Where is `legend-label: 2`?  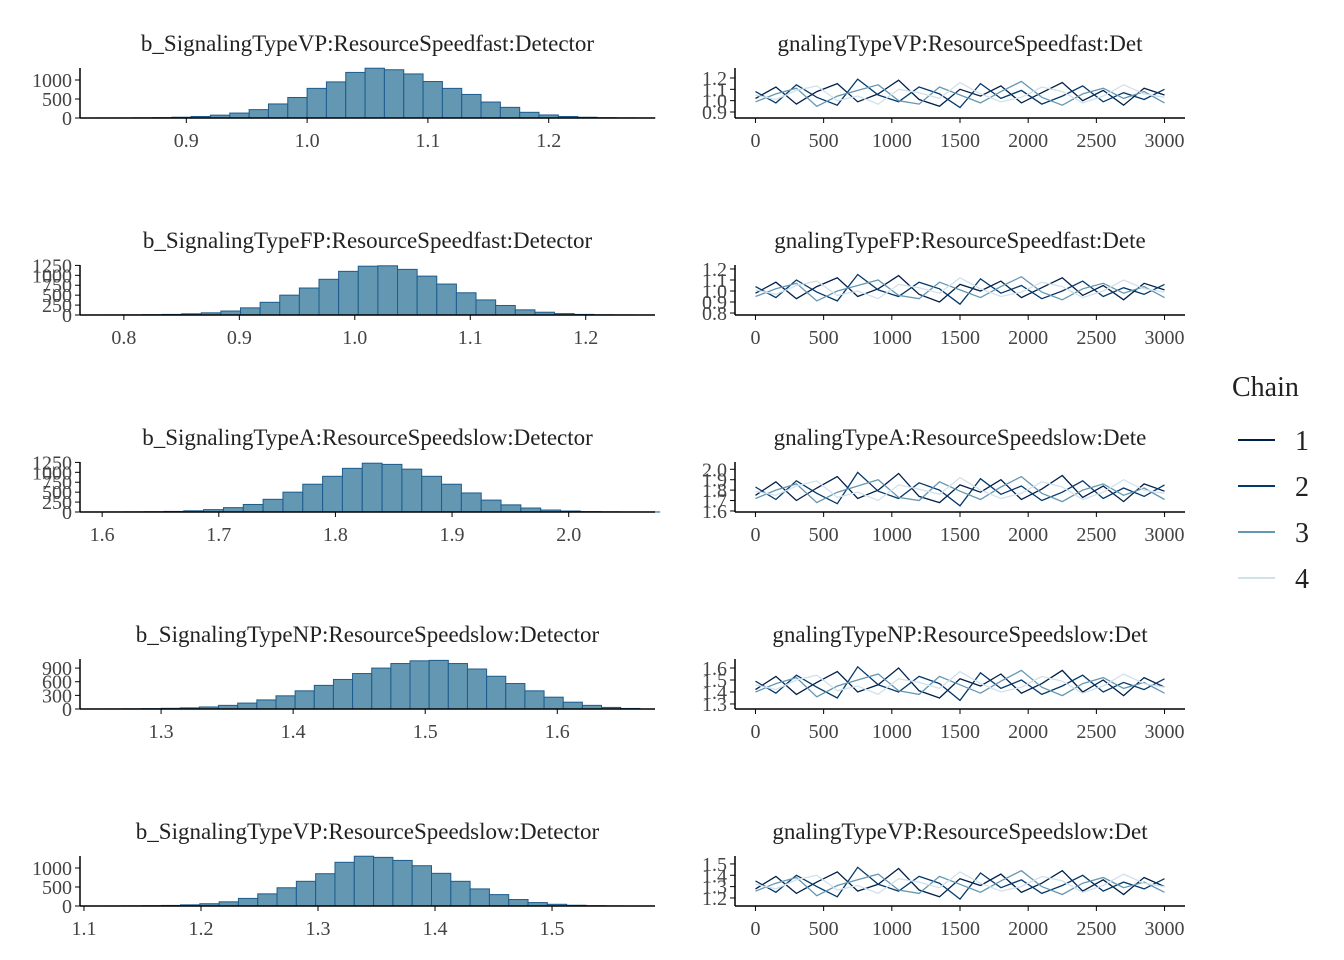
legend-label: 2 is located at coordinates (1302, 487).